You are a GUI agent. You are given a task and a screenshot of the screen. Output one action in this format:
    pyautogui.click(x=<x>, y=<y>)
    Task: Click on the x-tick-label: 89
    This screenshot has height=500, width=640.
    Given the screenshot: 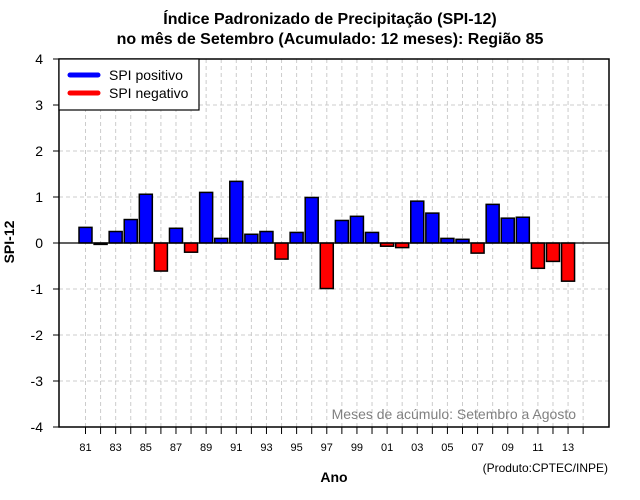 What is the action you would take?
    pyautogui.click(x=206, y=448)
    